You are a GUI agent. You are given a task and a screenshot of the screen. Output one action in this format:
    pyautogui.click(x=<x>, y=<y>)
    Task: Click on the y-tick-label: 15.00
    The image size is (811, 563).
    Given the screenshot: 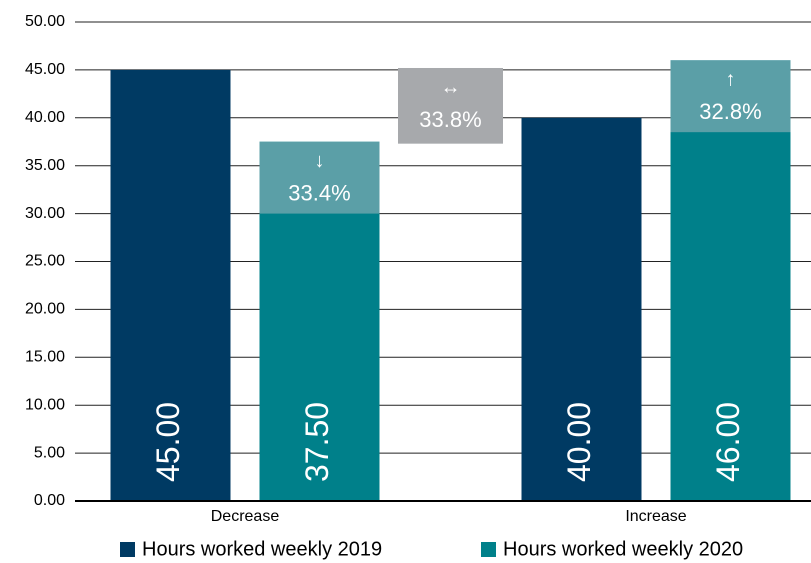 What is the action you would take?
    pyautogui.click(x=45, y=357)
    